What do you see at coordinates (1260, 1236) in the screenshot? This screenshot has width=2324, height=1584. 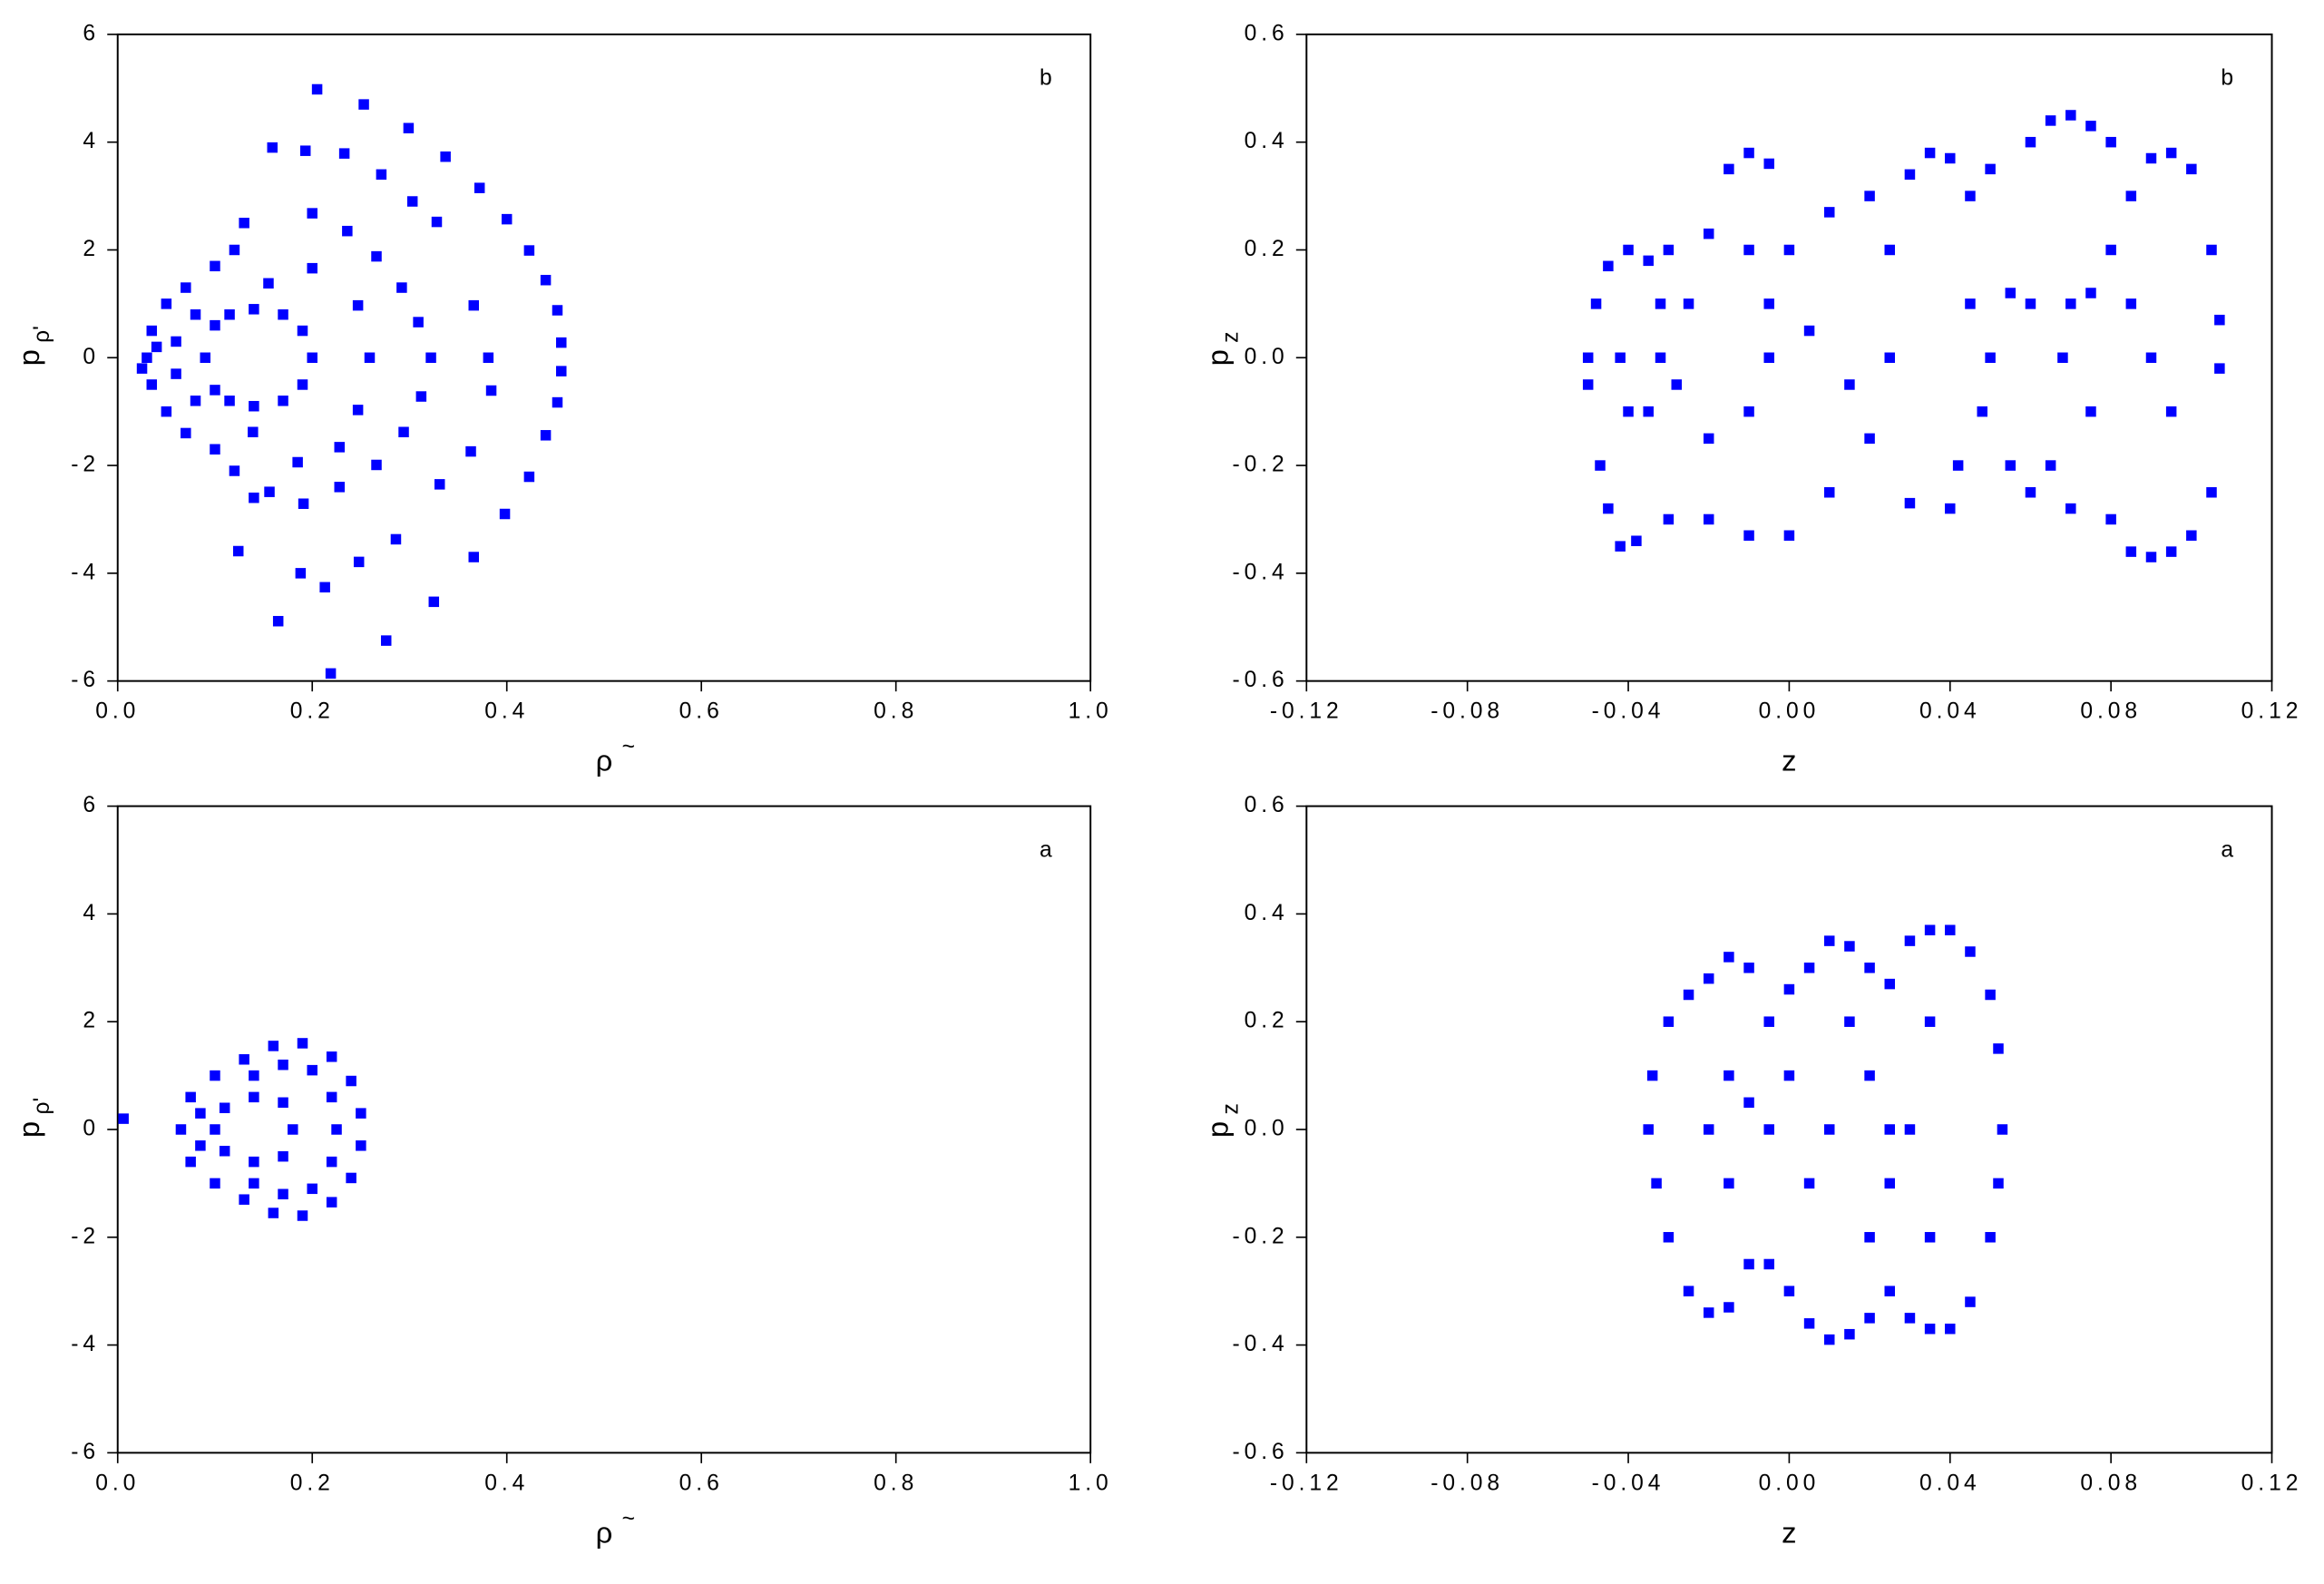 I see `y-tick-label: -0.2` at bounding box center [1260, 1236].